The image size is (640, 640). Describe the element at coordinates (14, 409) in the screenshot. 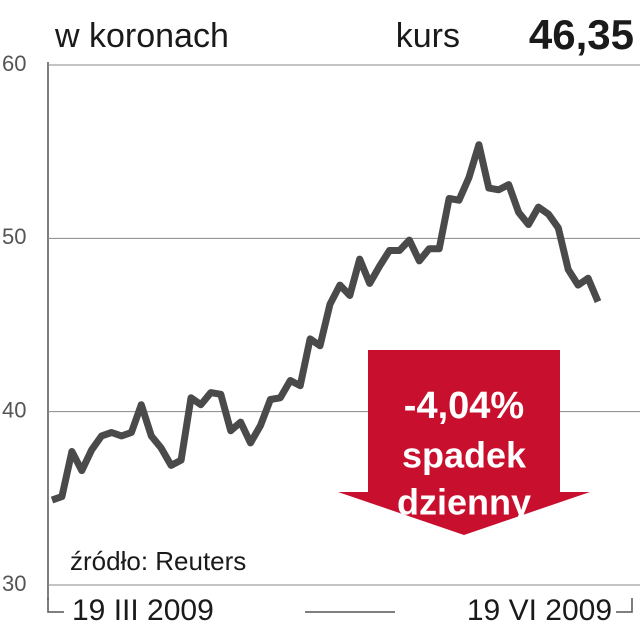

I see `y-tick-label: 40` at that location.